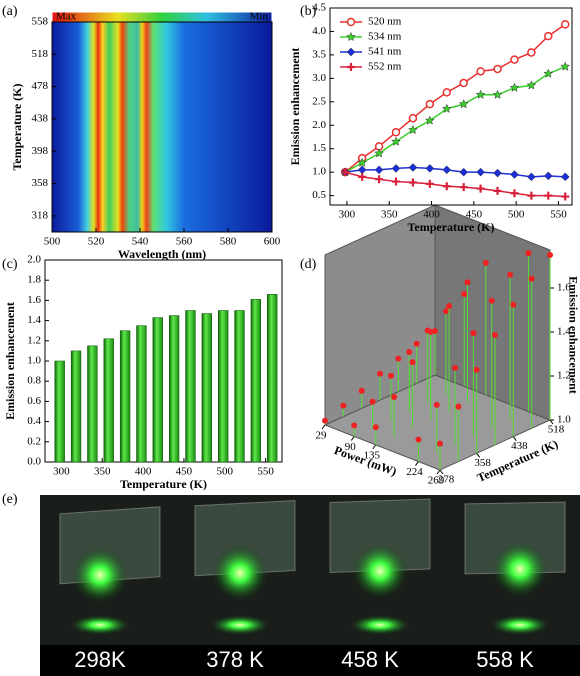  I want to click on y-axis-label: Temperature (K), so click(17, 127).